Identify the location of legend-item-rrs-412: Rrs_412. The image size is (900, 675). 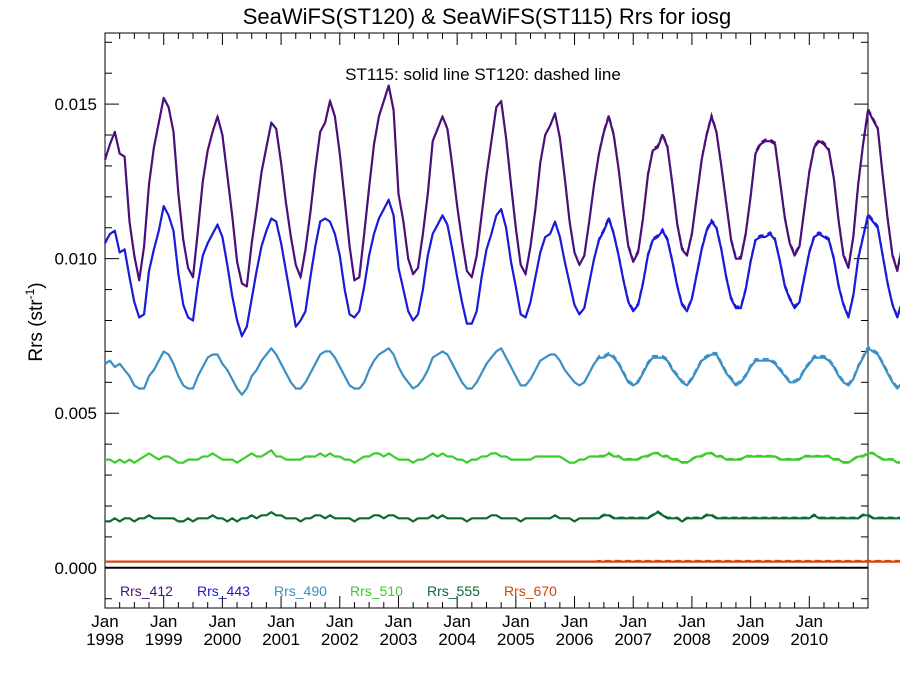
(146, 591).